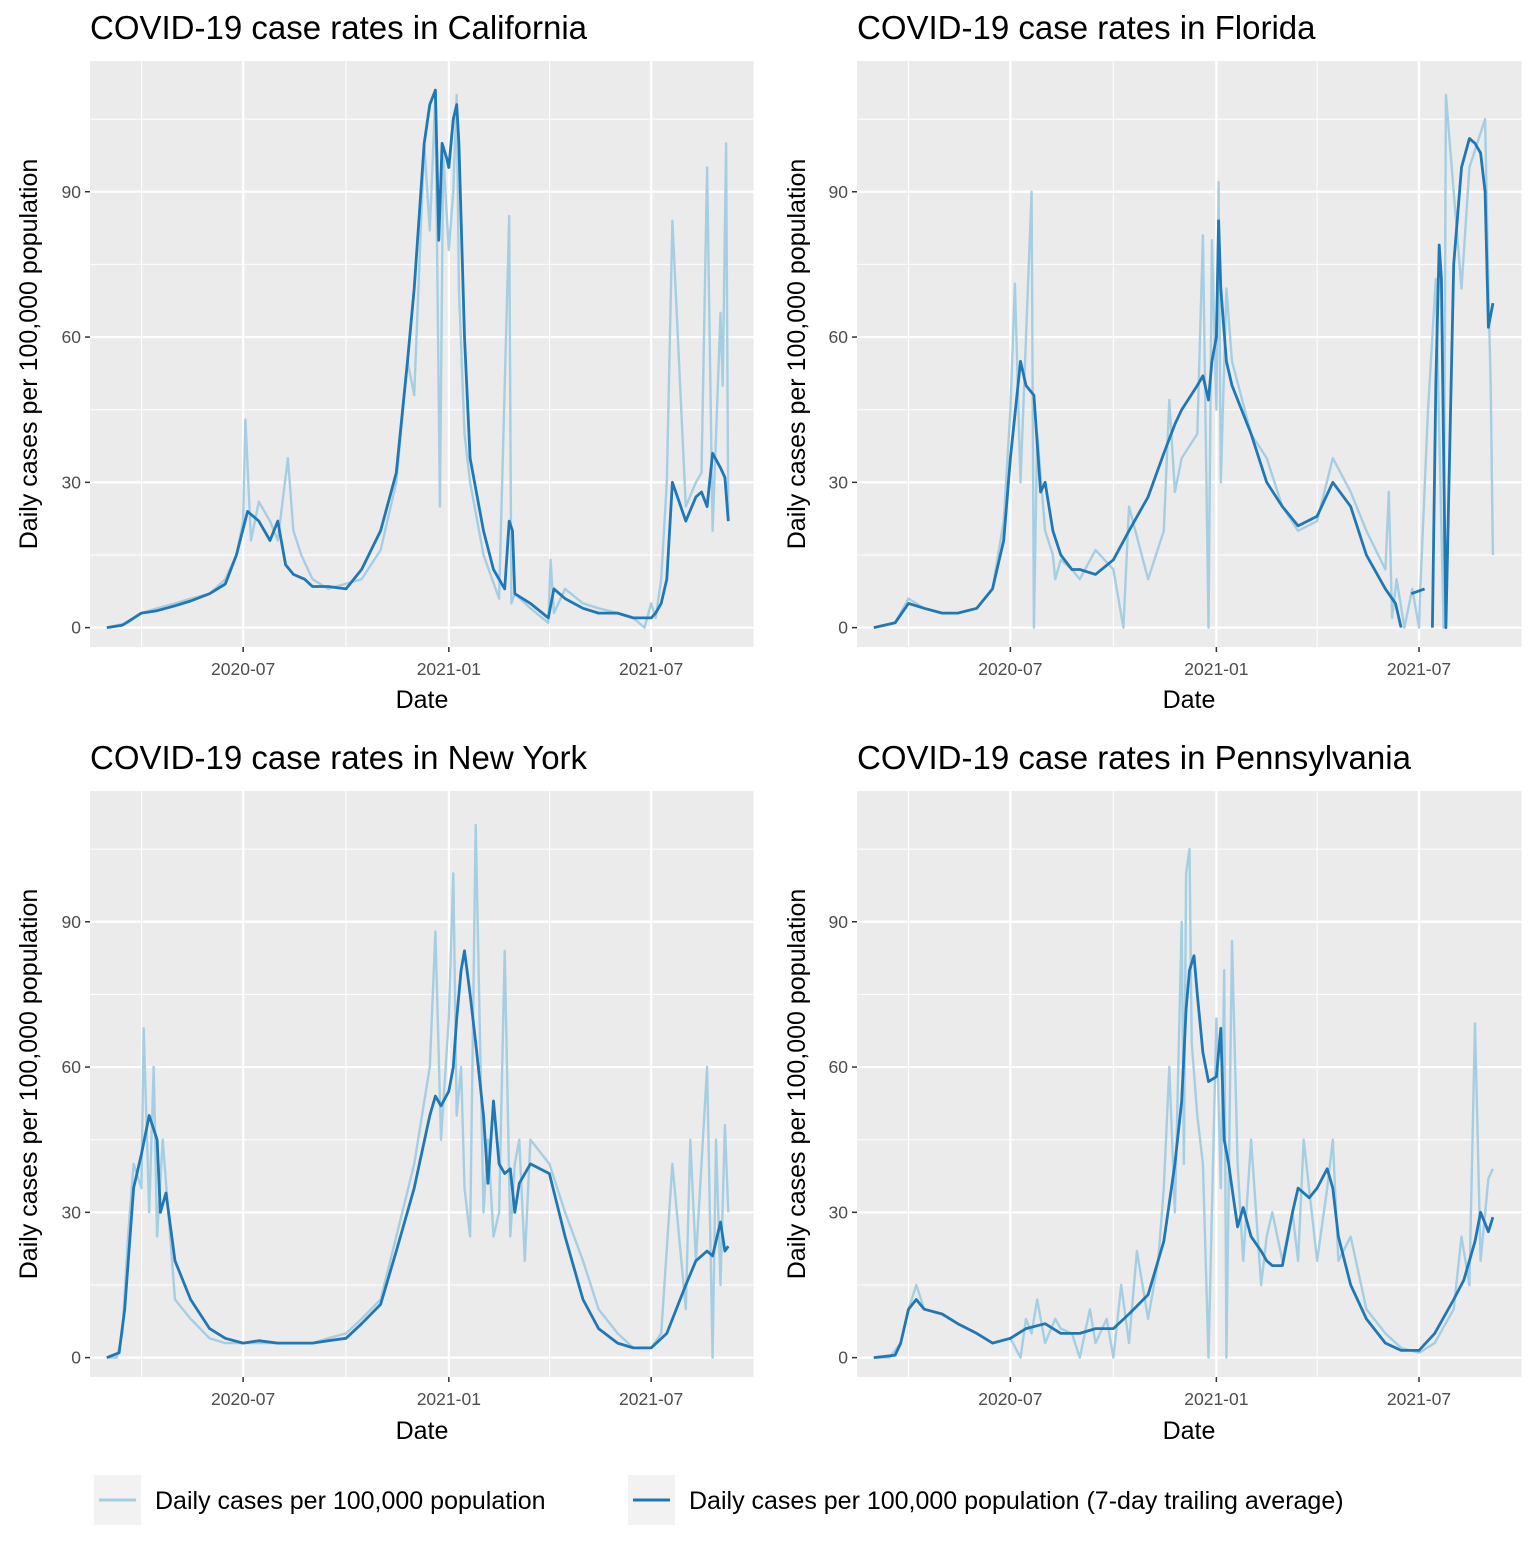 This screenshot has height=1541, width=1536. Describe the element at coordinates (350, 1501) in the screenshot. I see `legend-label-daily: Daily cases per 100,000 population` at that location.